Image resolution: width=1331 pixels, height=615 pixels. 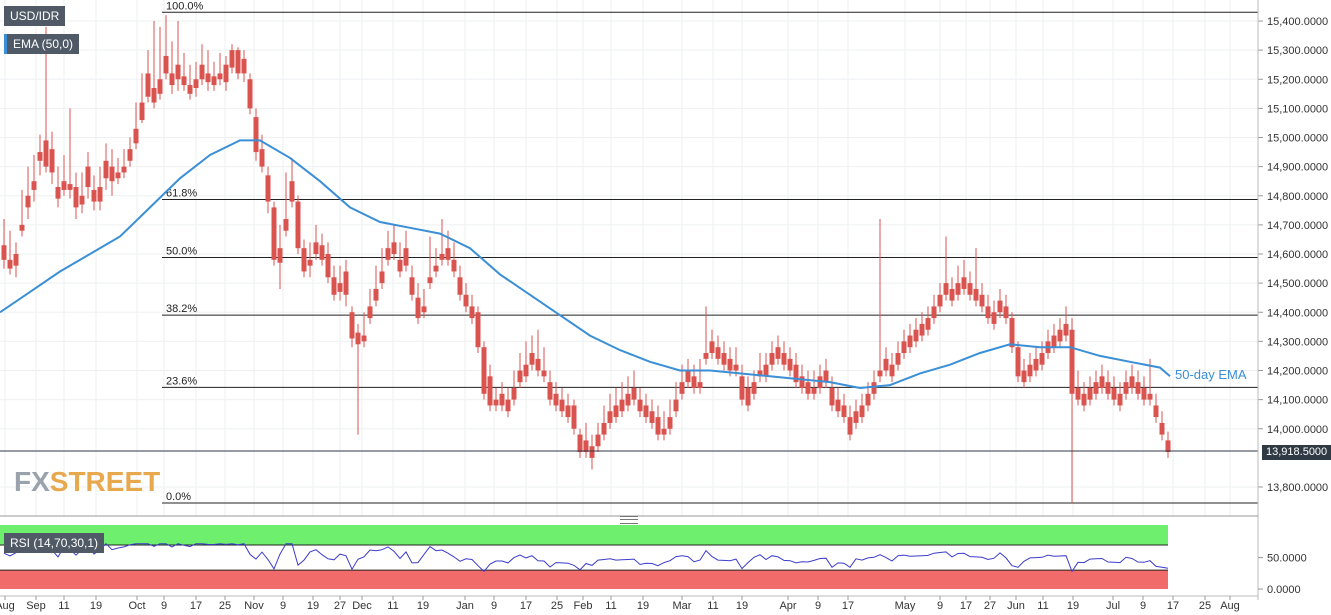 I want to click on price-tick-label: 15,100.0000, so click(x=1297, y=109).